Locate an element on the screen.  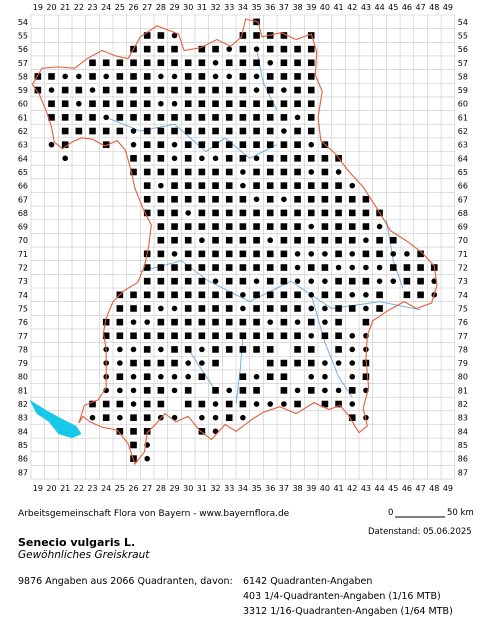
column-label: 24 is located at coordinates (106, 7).